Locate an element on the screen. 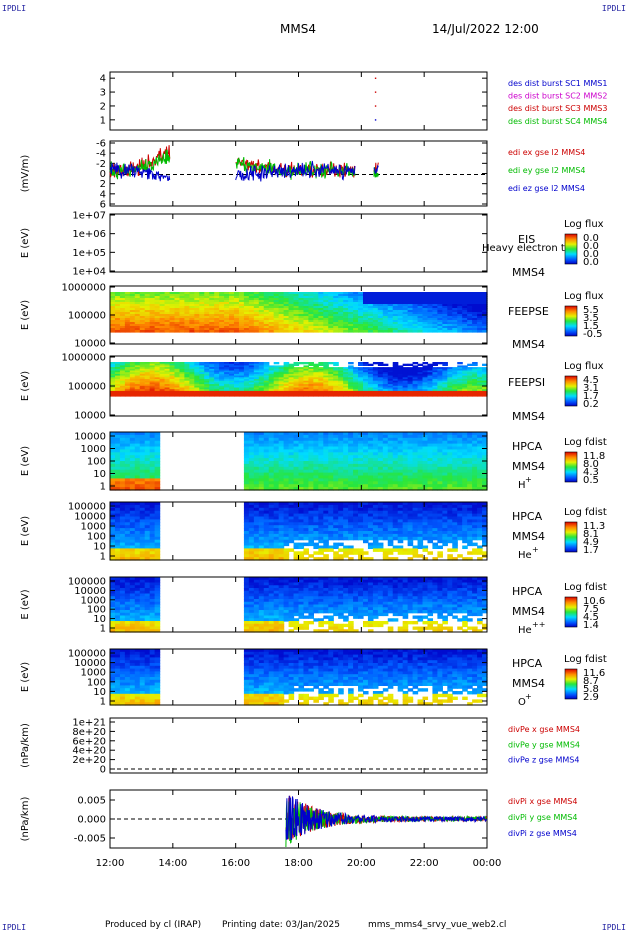 This screenshot has height=934, width=630. y-tick-label: 2 is located at coordinates (103, 184).